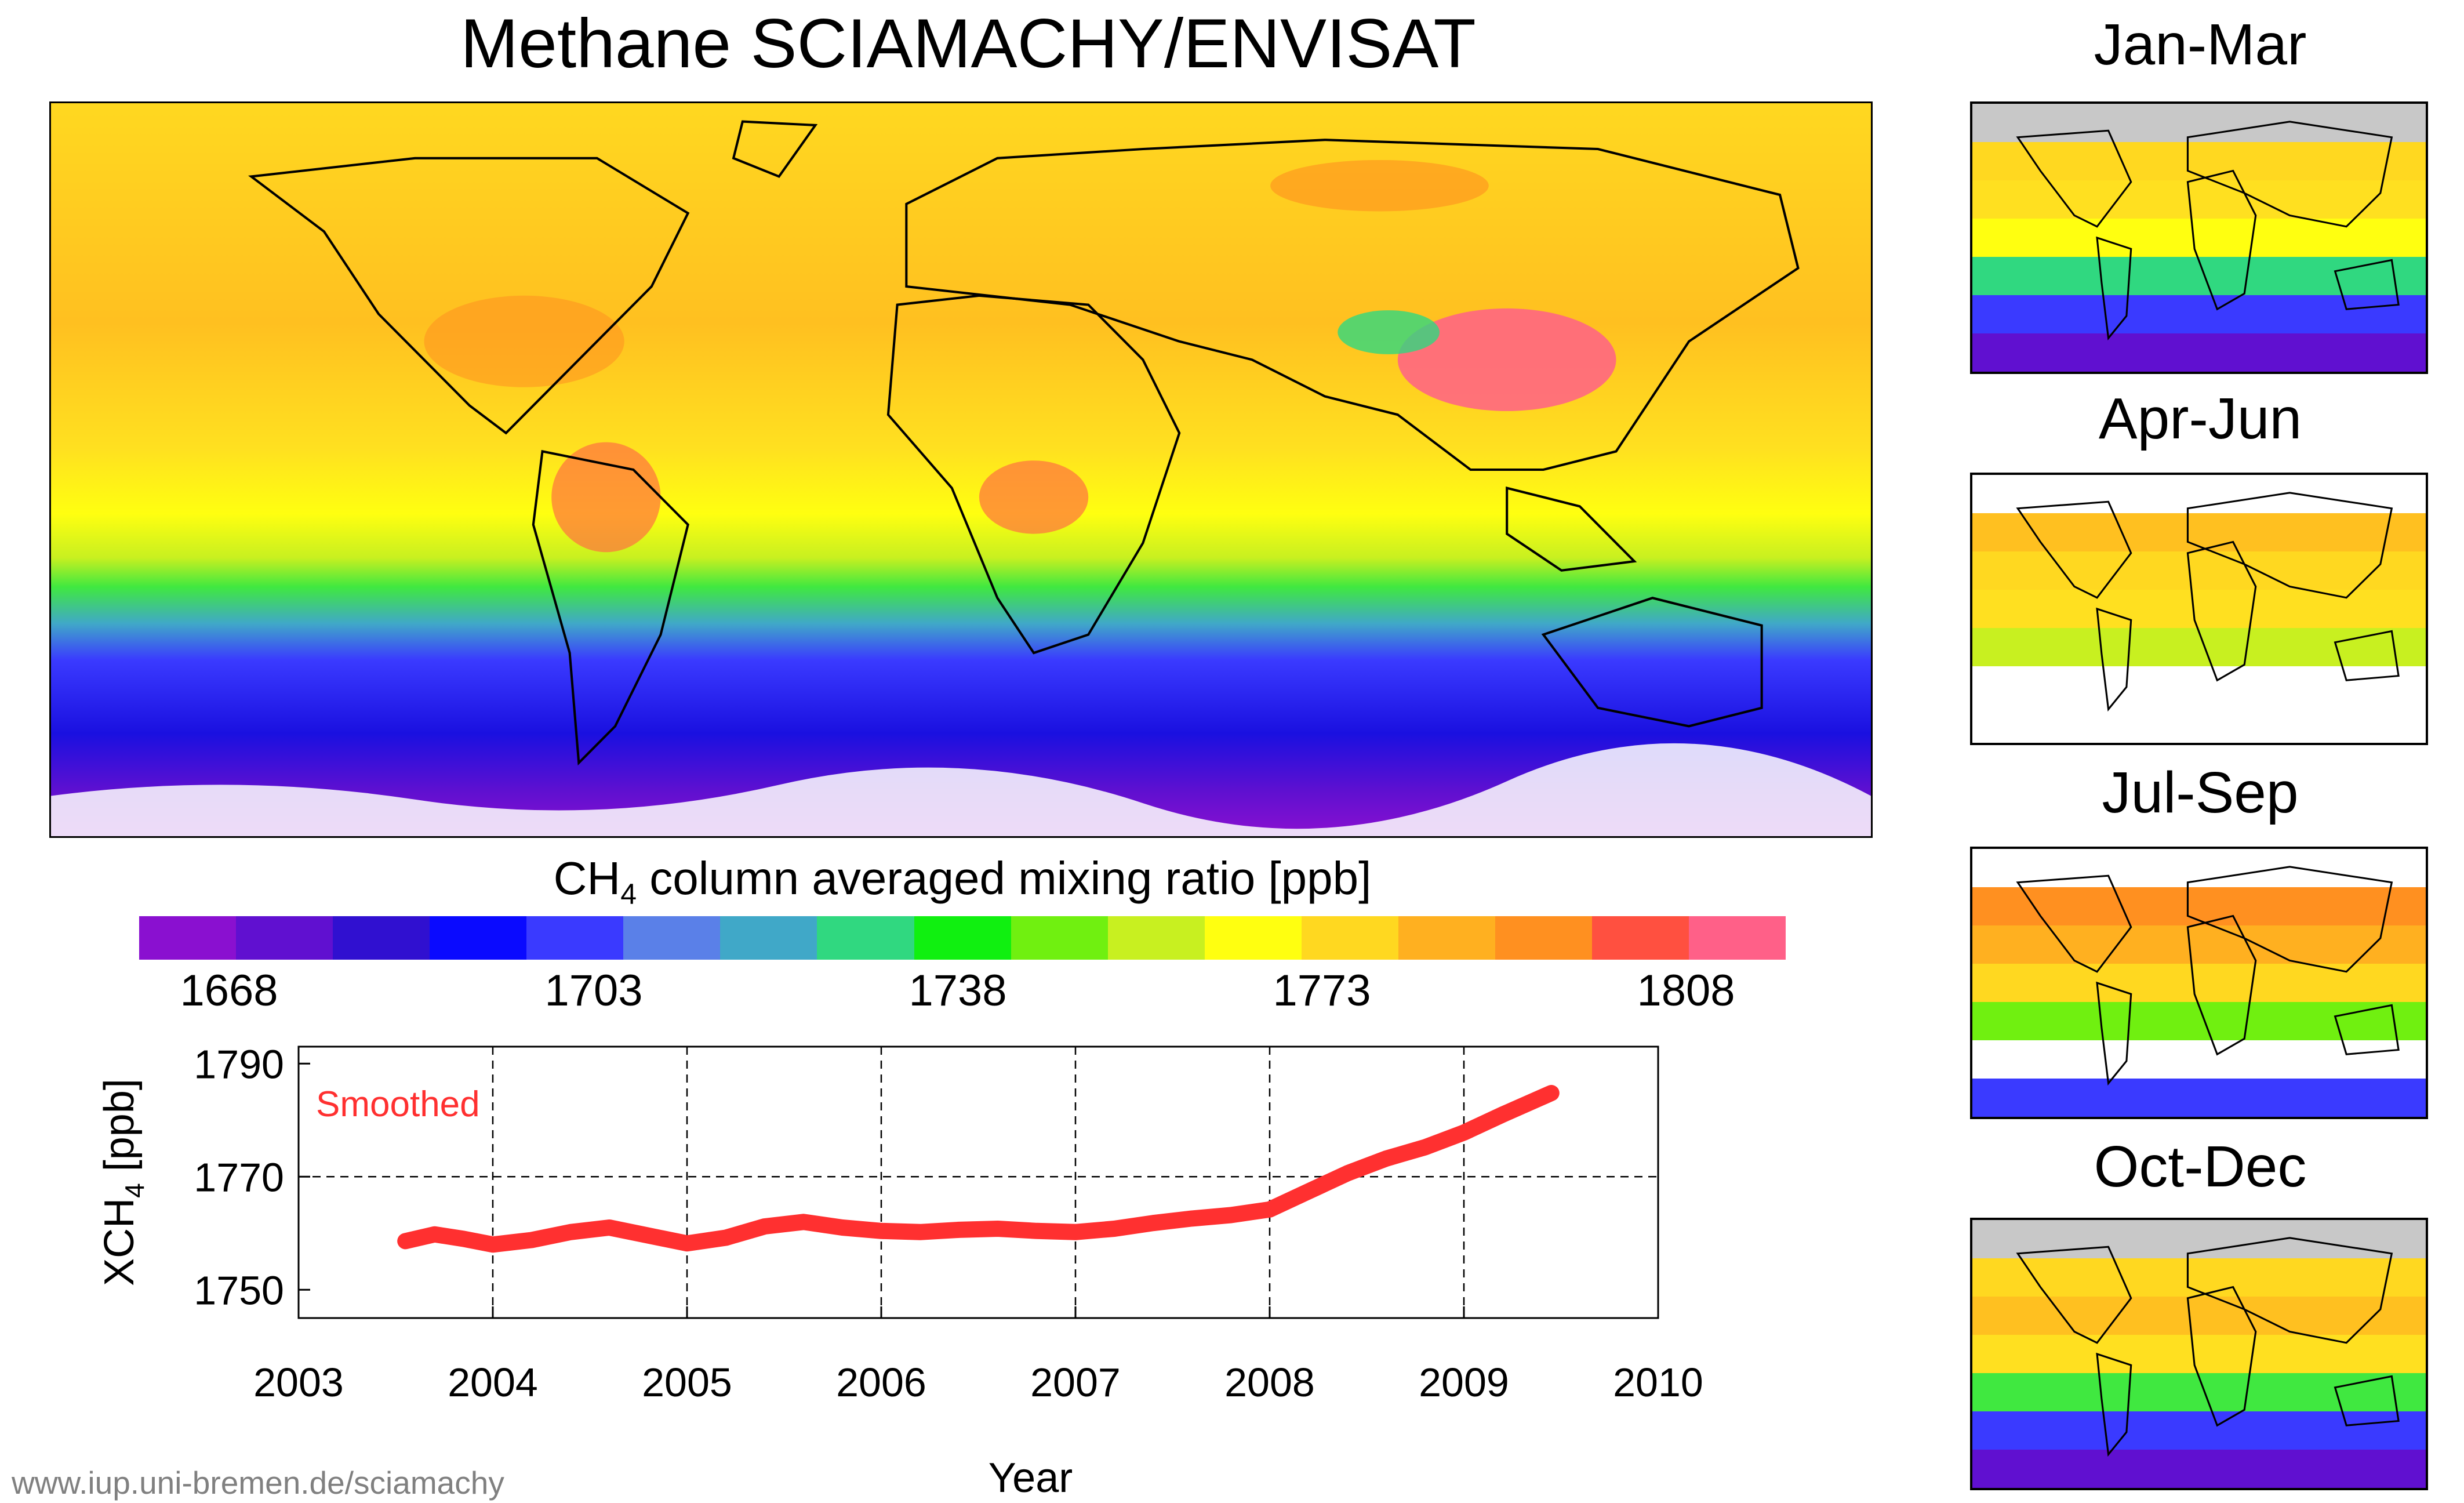  I want to click on x-tick-label: 2003, so click(299, 1383).